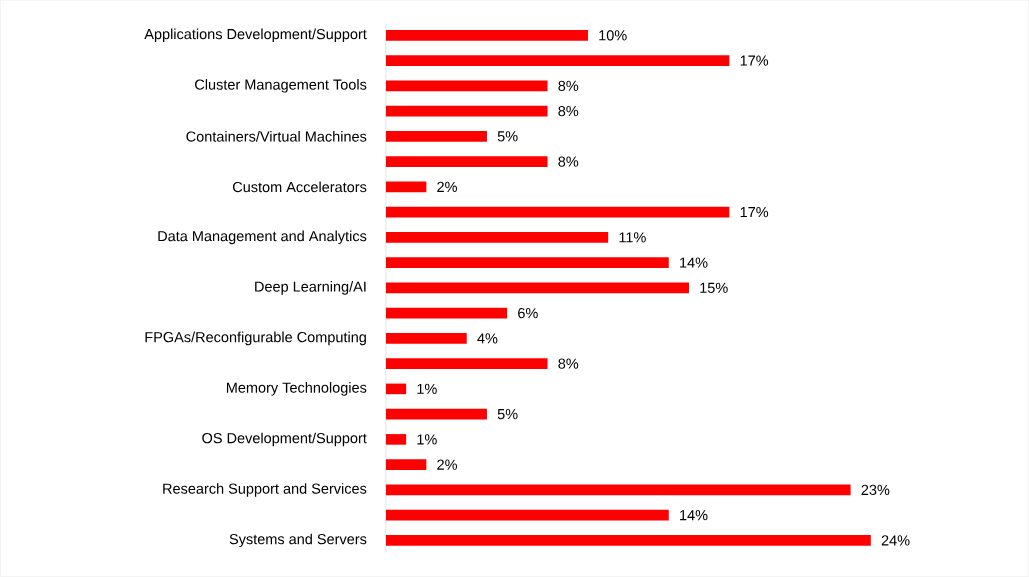 This screenshot has height=577, width=1029. What do you see at coordinates (265, 490) in the screenshot?
I see `y-tick-label: Research Support and Services` at bounding box center [265, 490].